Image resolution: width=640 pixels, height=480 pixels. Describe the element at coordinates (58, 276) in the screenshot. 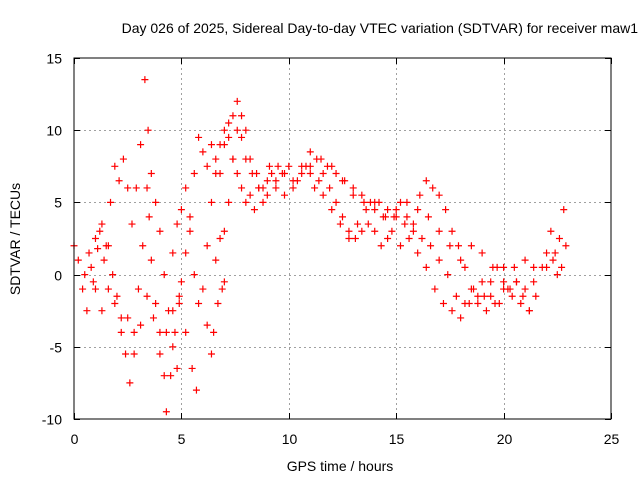

I see `y-tick-label: 0` at that location.